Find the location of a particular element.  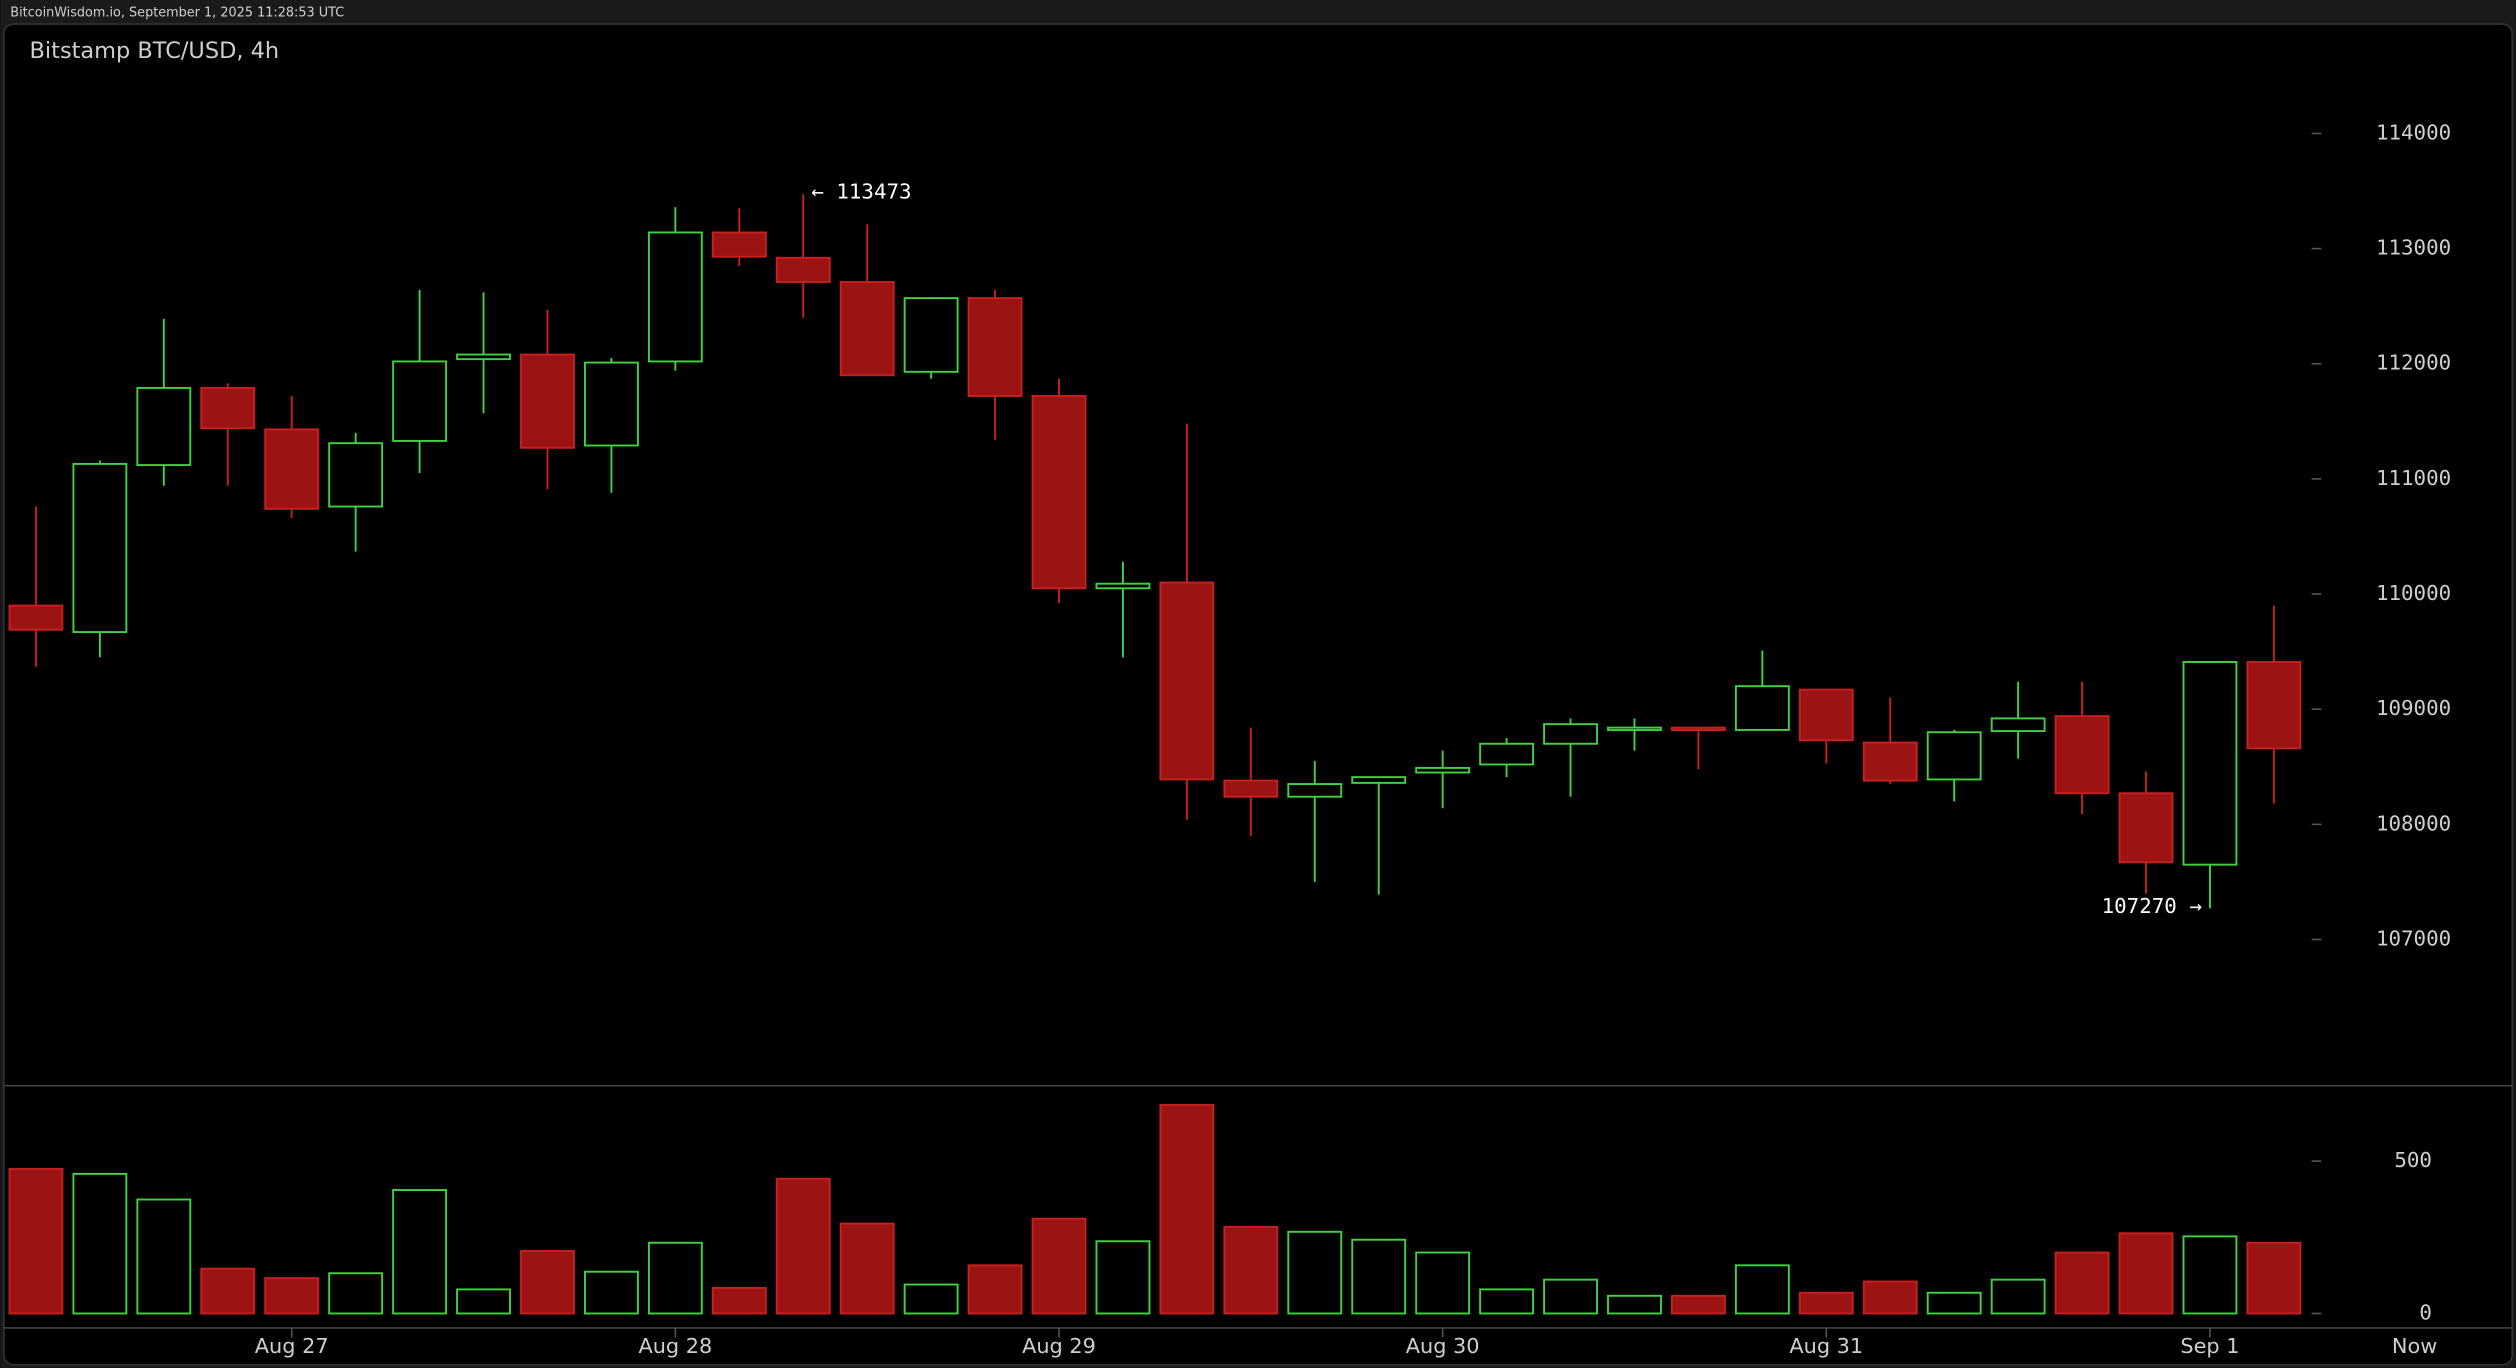

x-tick-label: Aug 30 is located at coordinates (1443, 1346).